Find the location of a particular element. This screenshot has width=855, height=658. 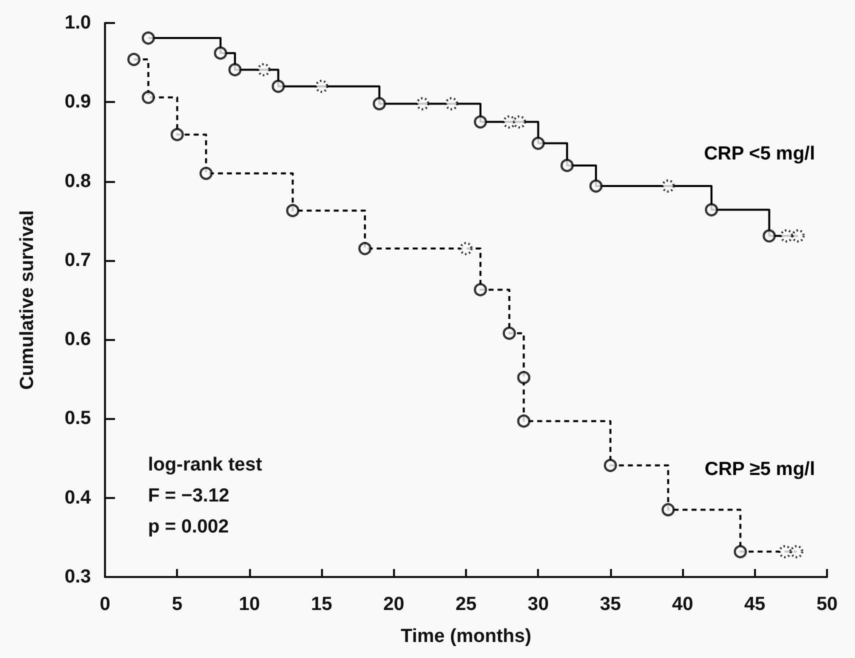

y-tick-label: 0.3 is located at coordinates (77, 577).